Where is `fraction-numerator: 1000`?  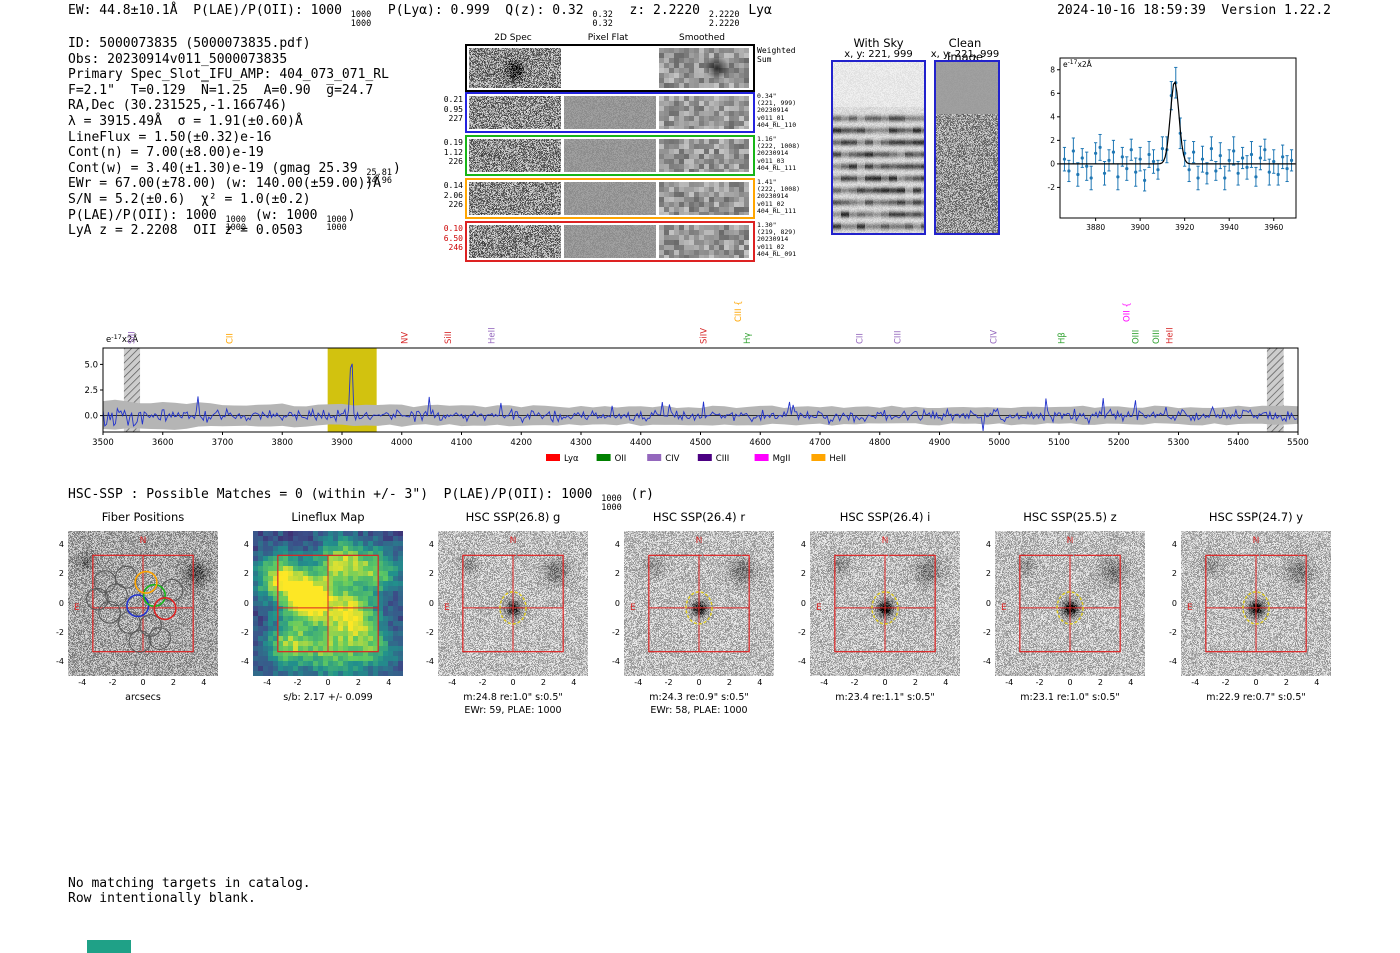 fraction-numerator: 1000 is located at coordinates (236, 219).